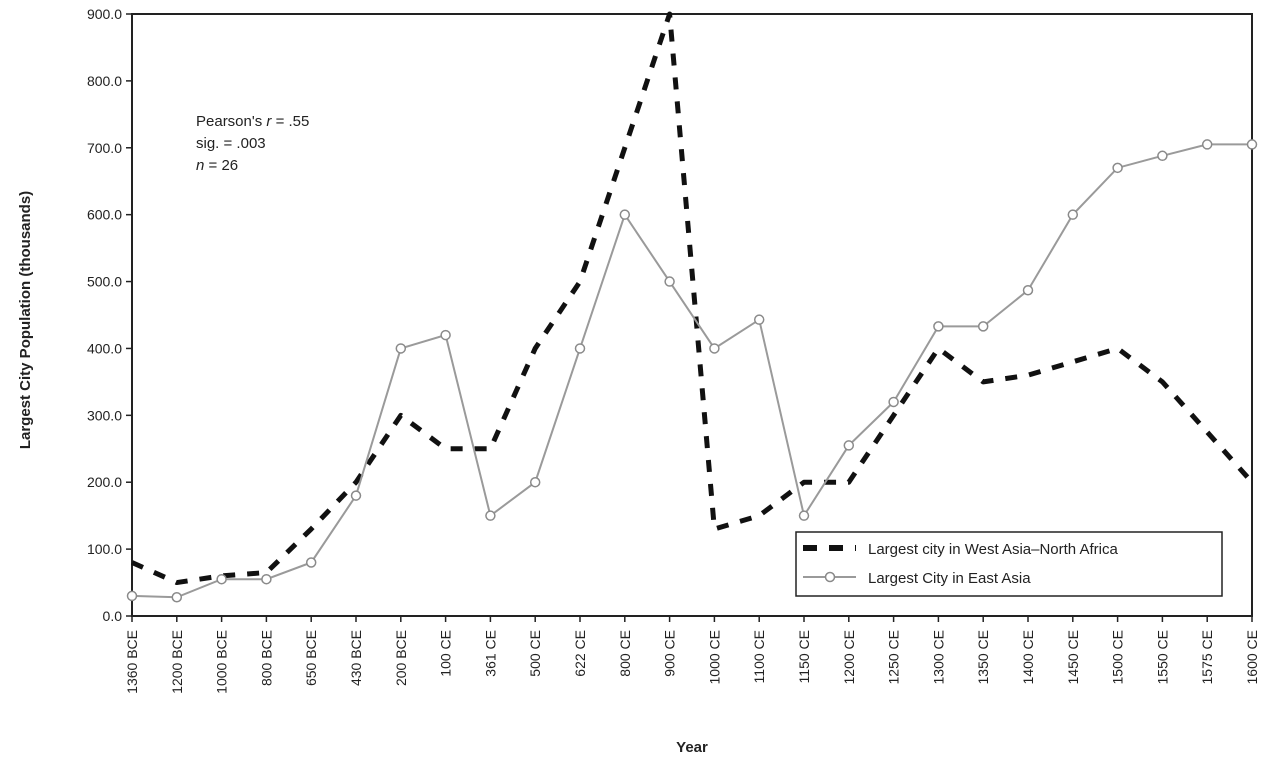 Image resolution: width=1272 pixels, height=760 pixels. Describe the element at coordinates (113, 616) in the screenshot. I see `y-tick-label: 0.0` at that location.